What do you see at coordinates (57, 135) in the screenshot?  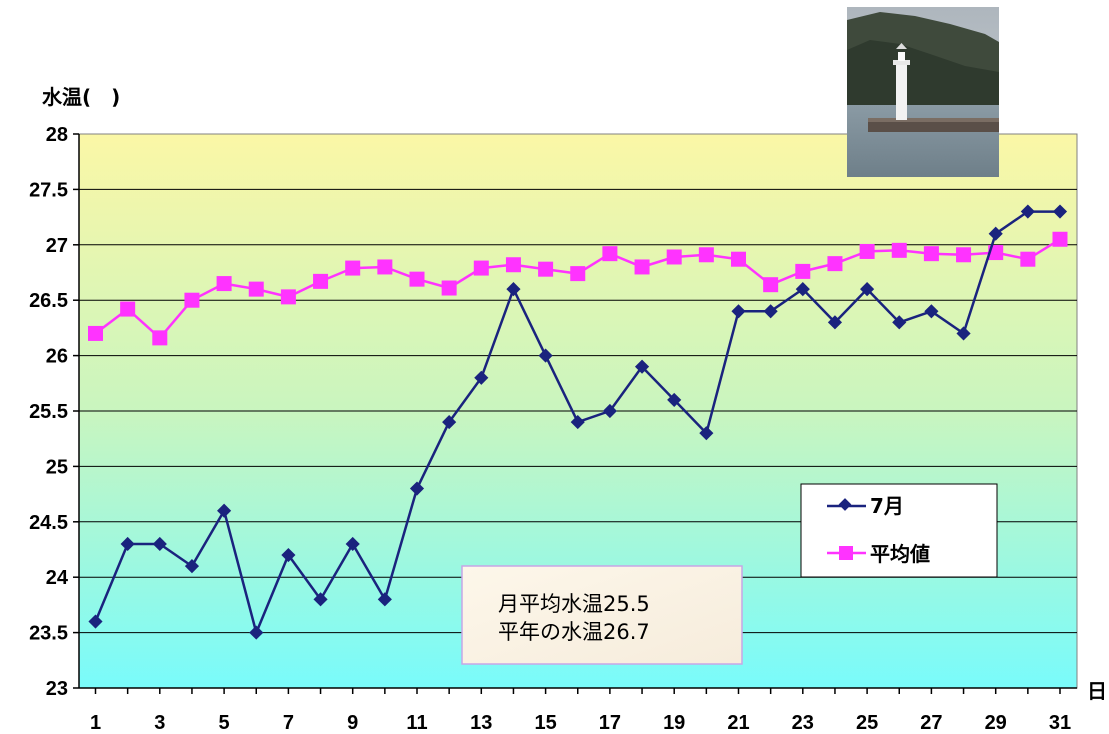 I see `y-tick-label: 28` at bounding box center [57, 135].